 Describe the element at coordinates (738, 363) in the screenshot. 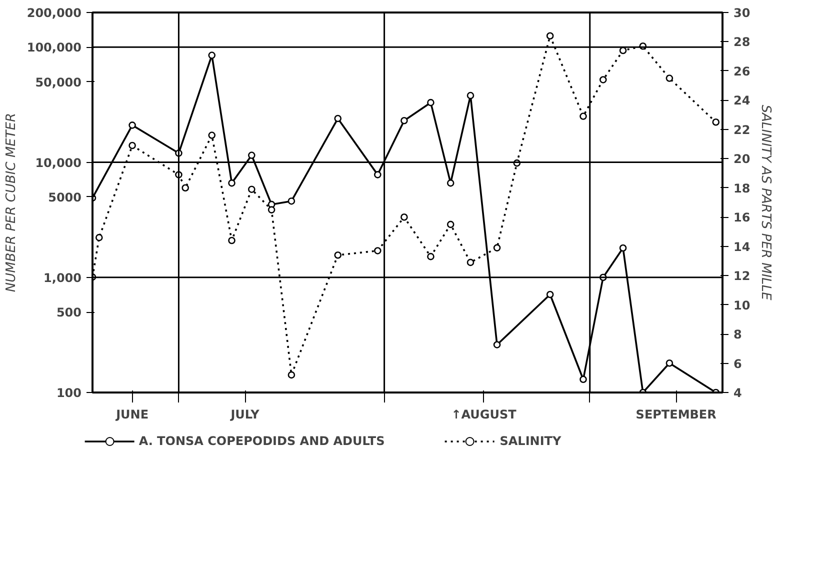

I see `y2-tick-label: 6` at that location.